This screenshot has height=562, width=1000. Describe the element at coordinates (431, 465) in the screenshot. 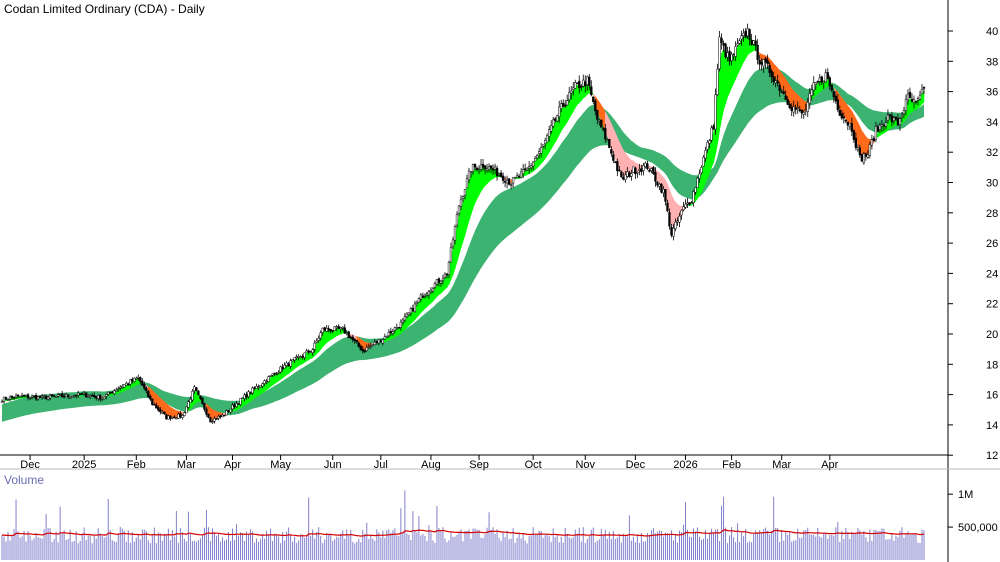

I see `date-tick-label: Aug` at that location.